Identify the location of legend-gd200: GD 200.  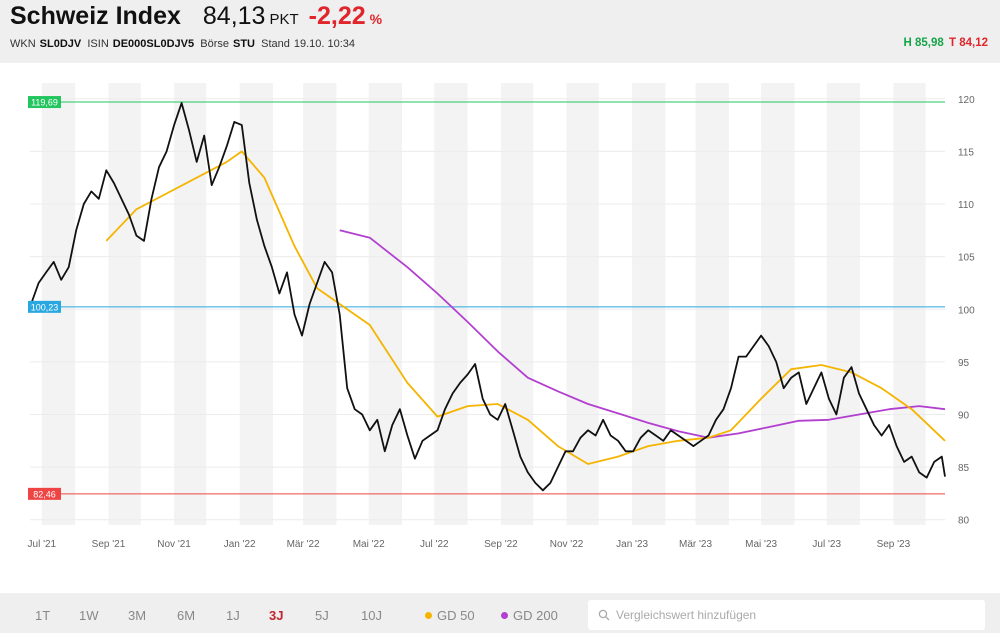
(529, 615).